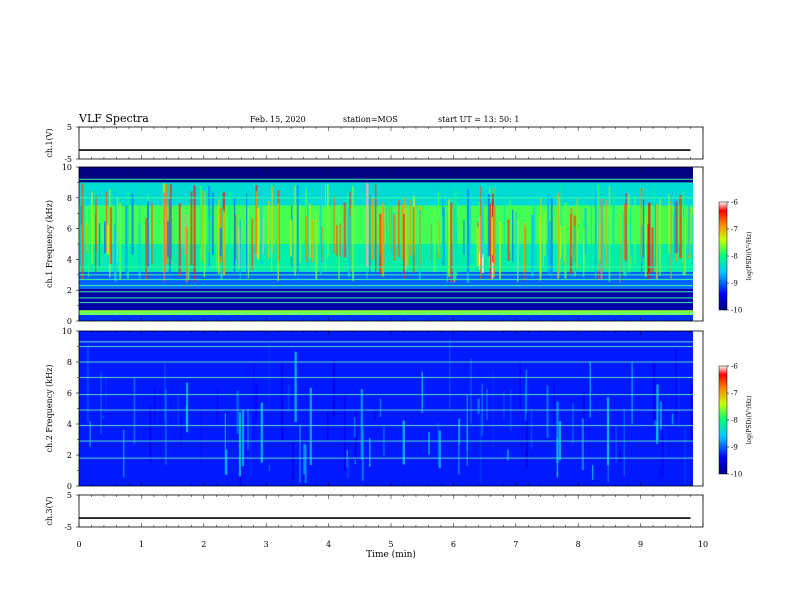 The image size is (792, 612). I want to click on y-tick-label: 6, so click(69, 393).